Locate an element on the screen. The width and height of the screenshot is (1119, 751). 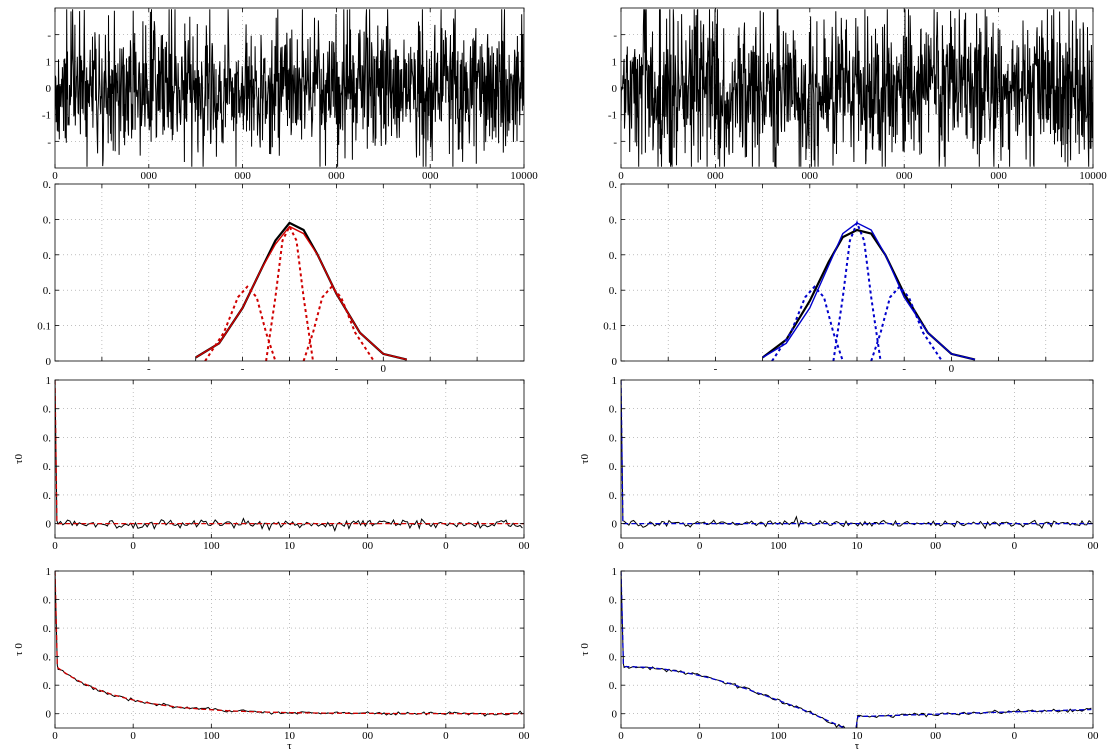
axes-frame is located at coordinates (289, 459).